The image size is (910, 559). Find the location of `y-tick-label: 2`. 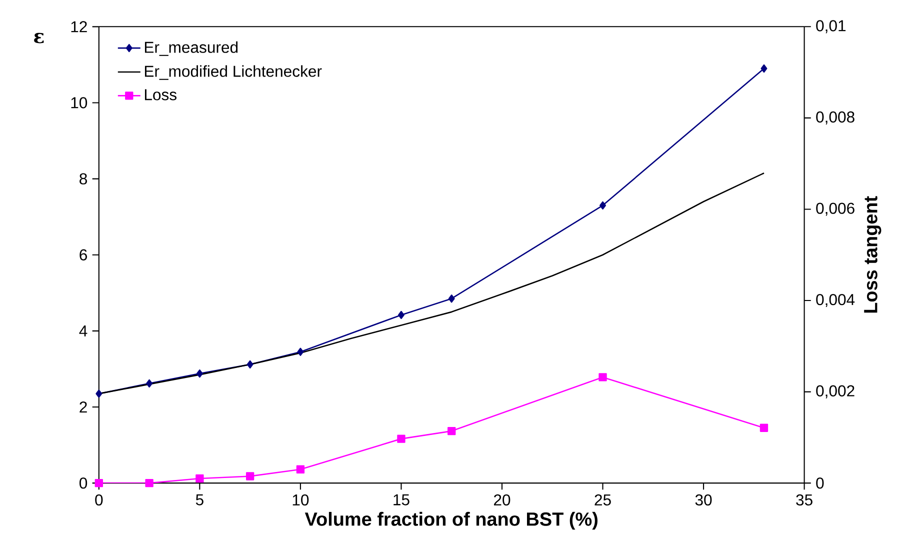

y-tick-label: 2 is located at coordinates (83, 406).